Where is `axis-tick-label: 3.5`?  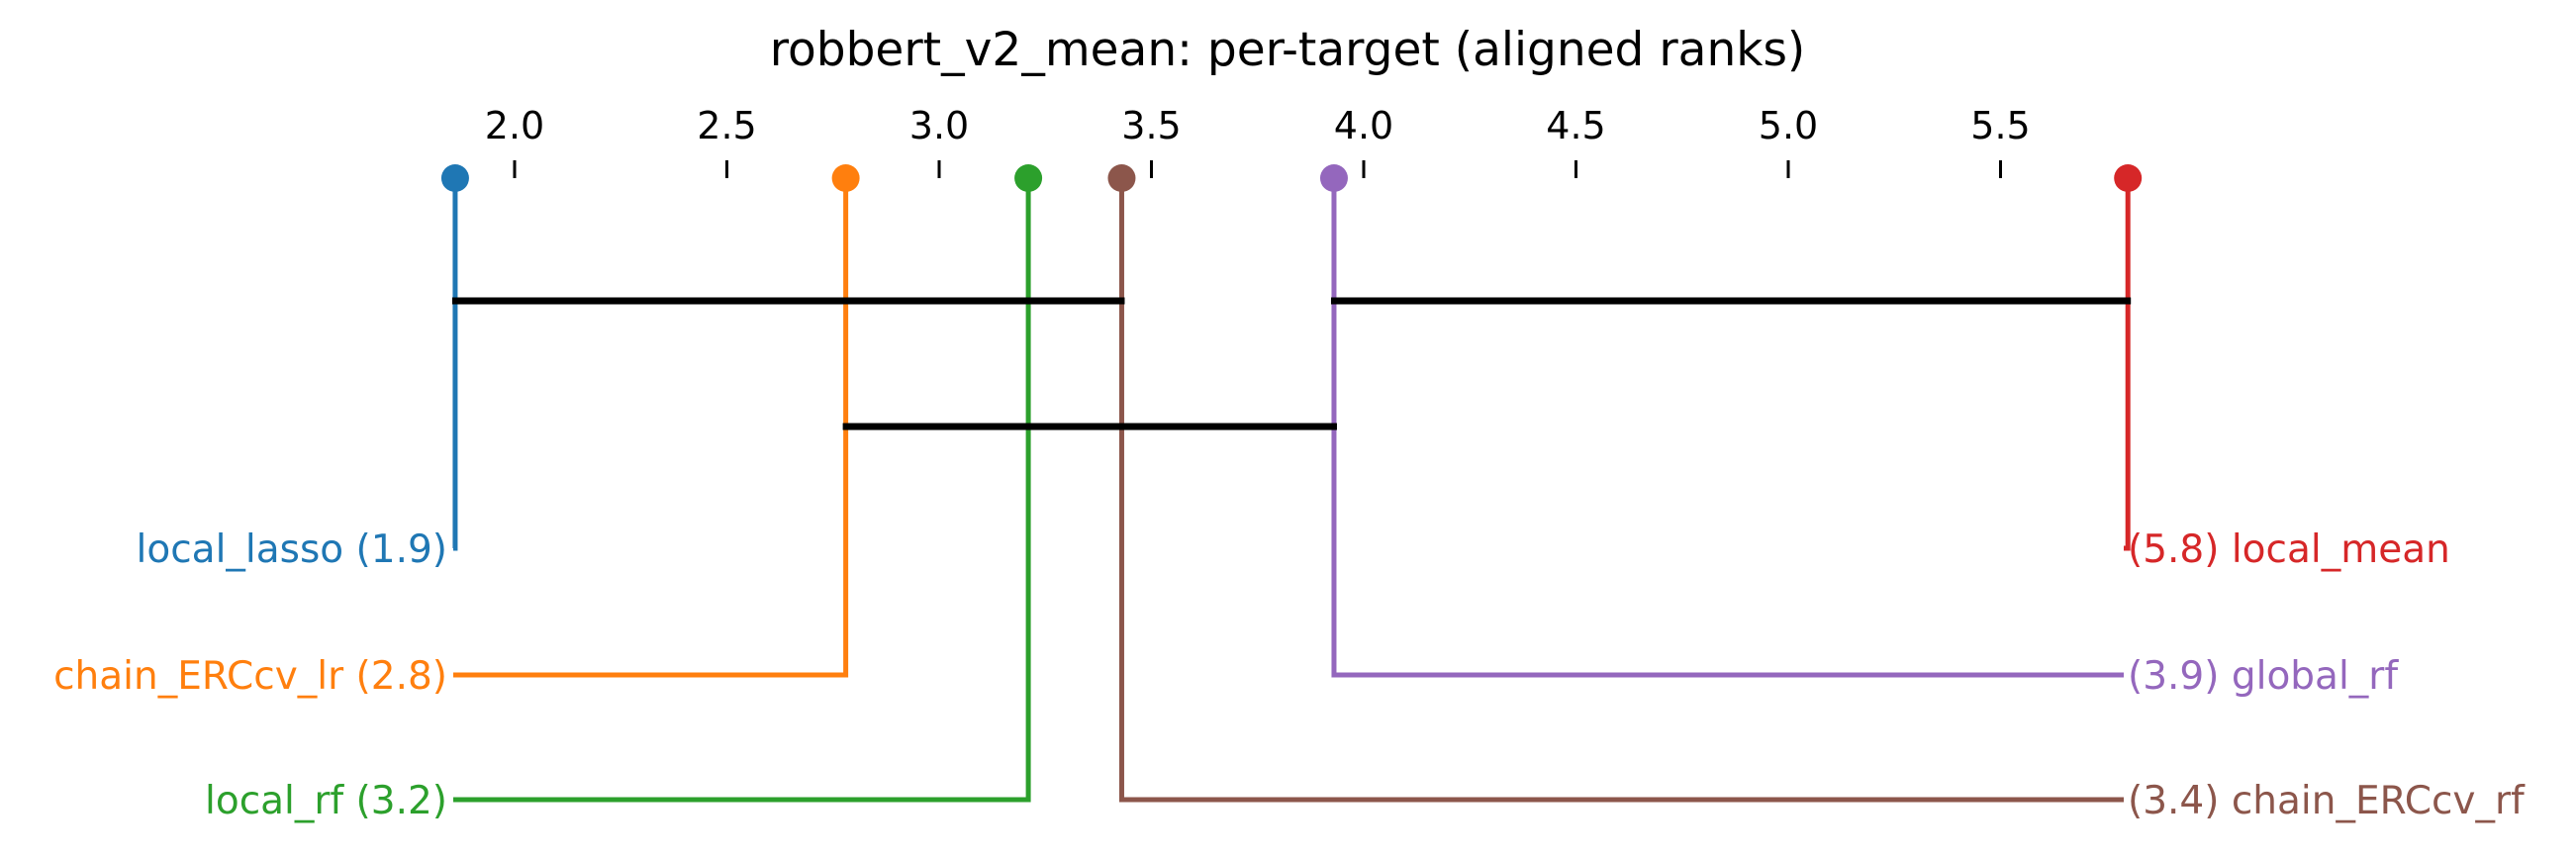 axis-tick-label: 3.5 is located at coordinates (1151, 125).